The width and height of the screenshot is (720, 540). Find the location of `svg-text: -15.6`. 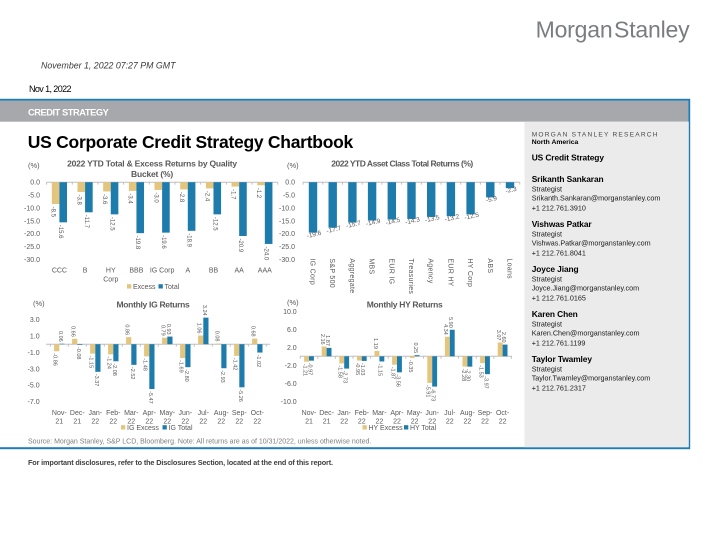

svg-text: -15.6 is located at coordinates (60, 232).